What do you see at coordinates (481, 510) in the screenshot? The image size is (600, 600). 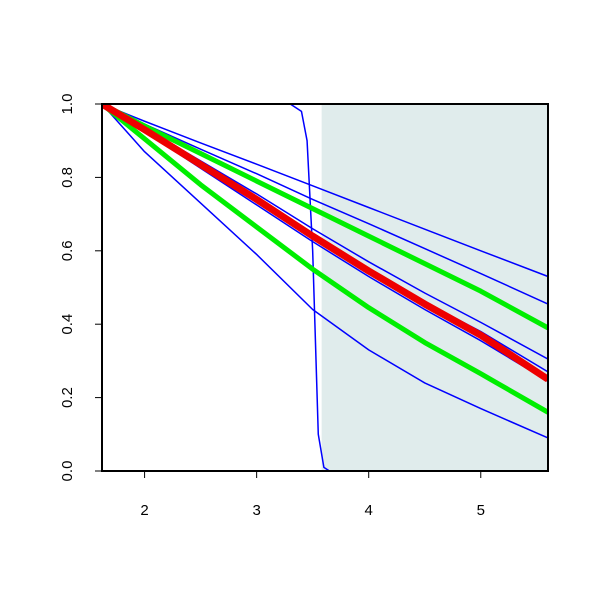 I see `x-tick-label: 5` at bounding box center [481, 510].